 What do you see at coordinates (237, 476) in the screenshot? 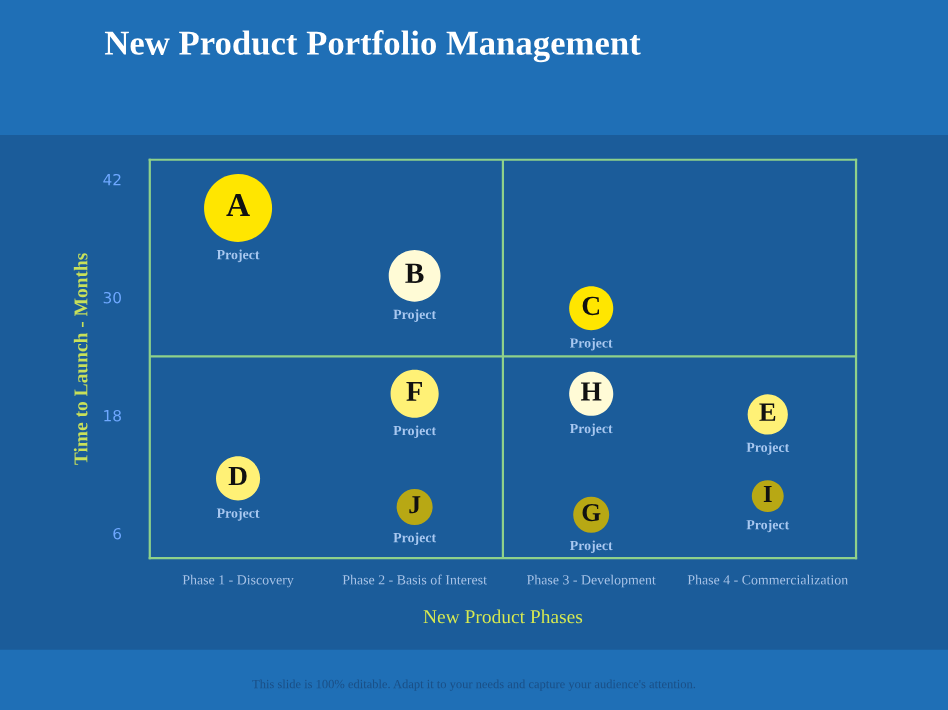
I see `series-label: D` at bounding box center [237, 476].